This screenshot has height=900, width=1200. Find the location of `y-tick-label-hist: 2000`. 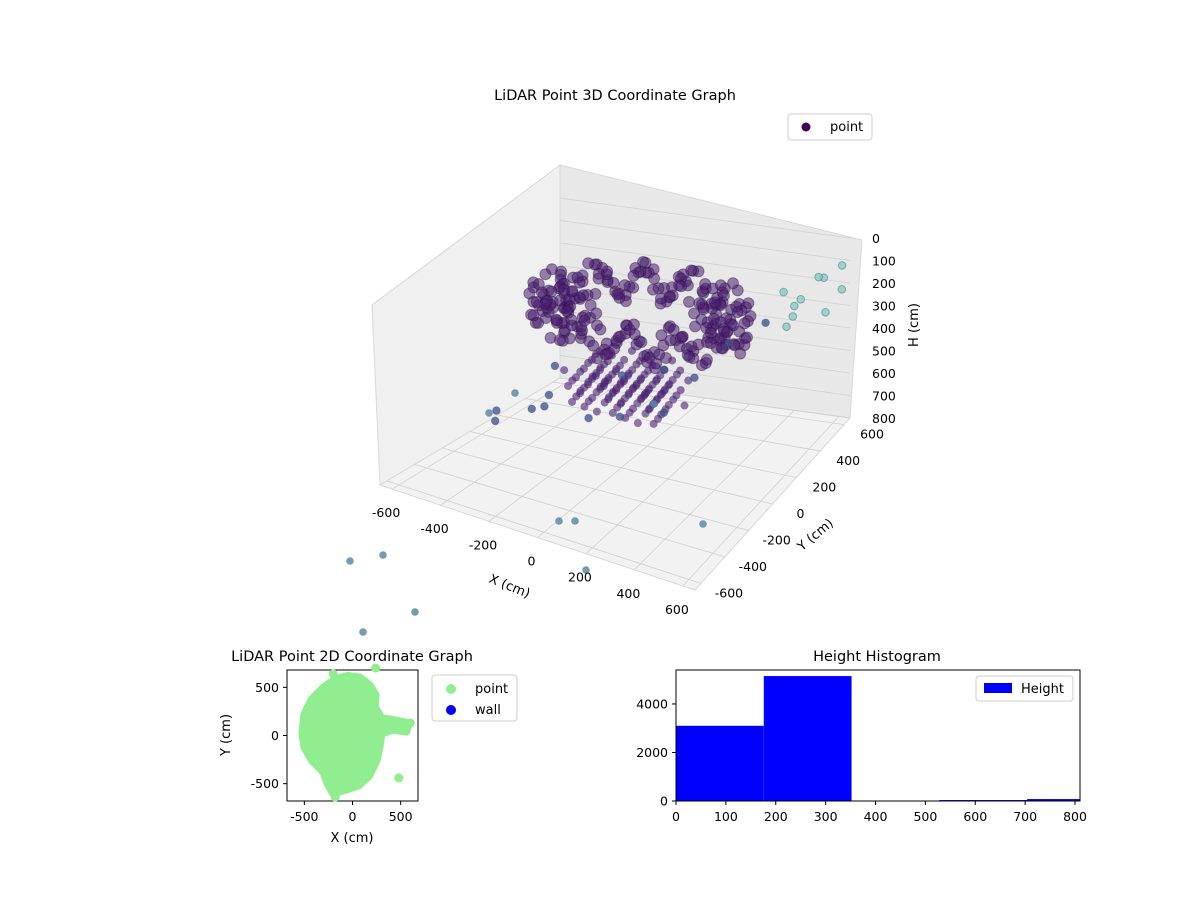

y-tick-label-hist: 2000 is located at coordinates (652, 752).